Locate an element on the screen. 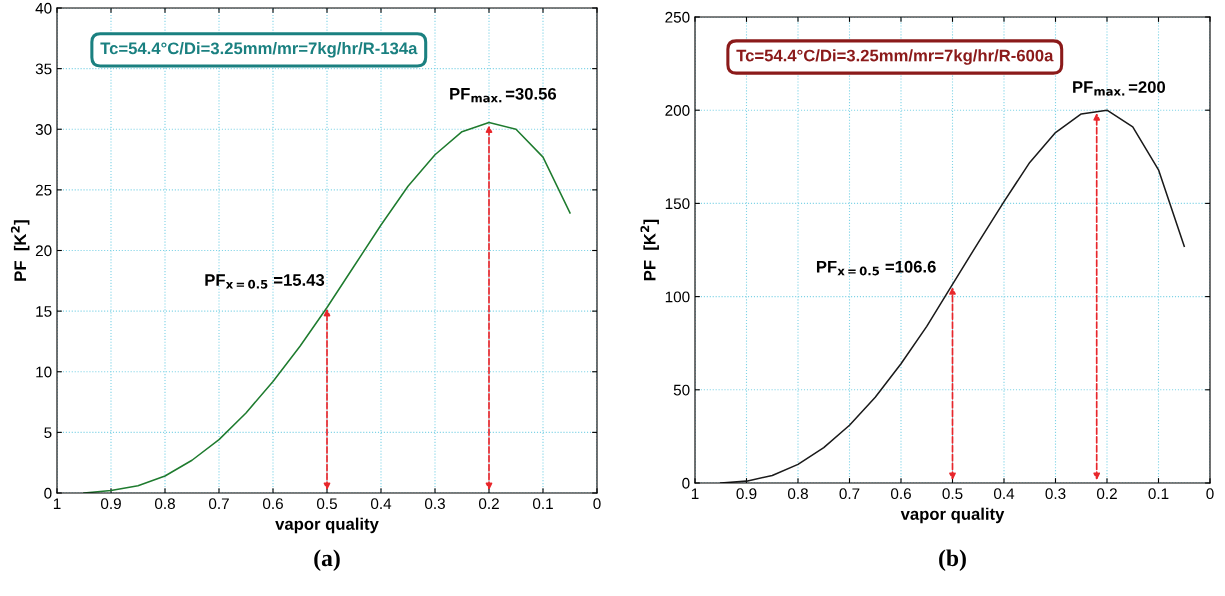 The image size is (1225, 596). y-tick-label: 100 is located at coordinates (677, 297).